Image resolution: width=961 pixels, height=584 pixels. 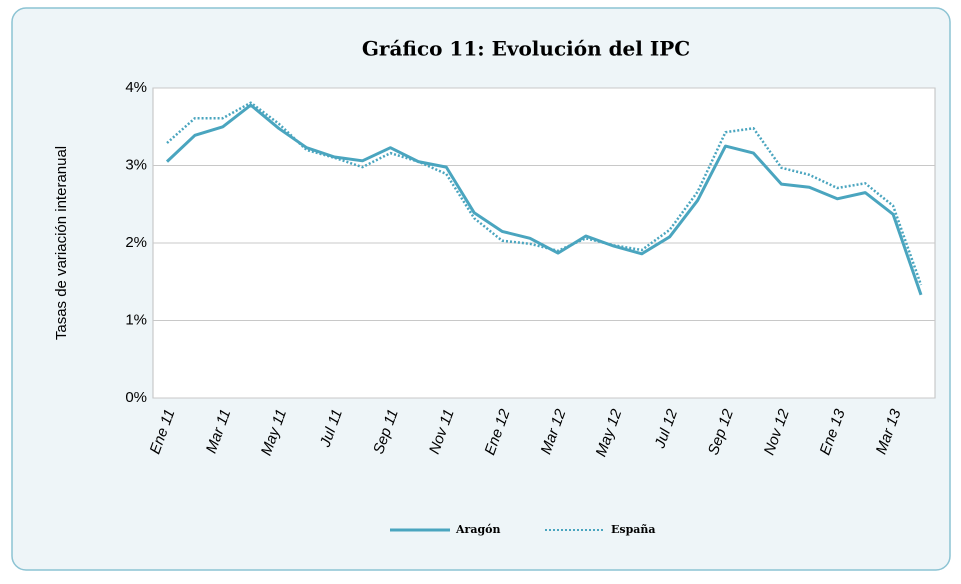 I want to click on y-tick-label: 2%, so click(x=136, y=242).